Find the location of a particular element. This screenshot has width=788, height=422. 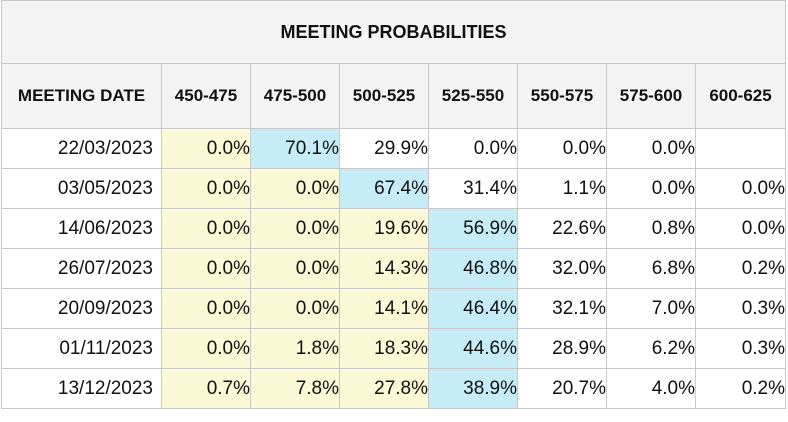

probability-cell: 1.8% is located at coordinates (295, 348).